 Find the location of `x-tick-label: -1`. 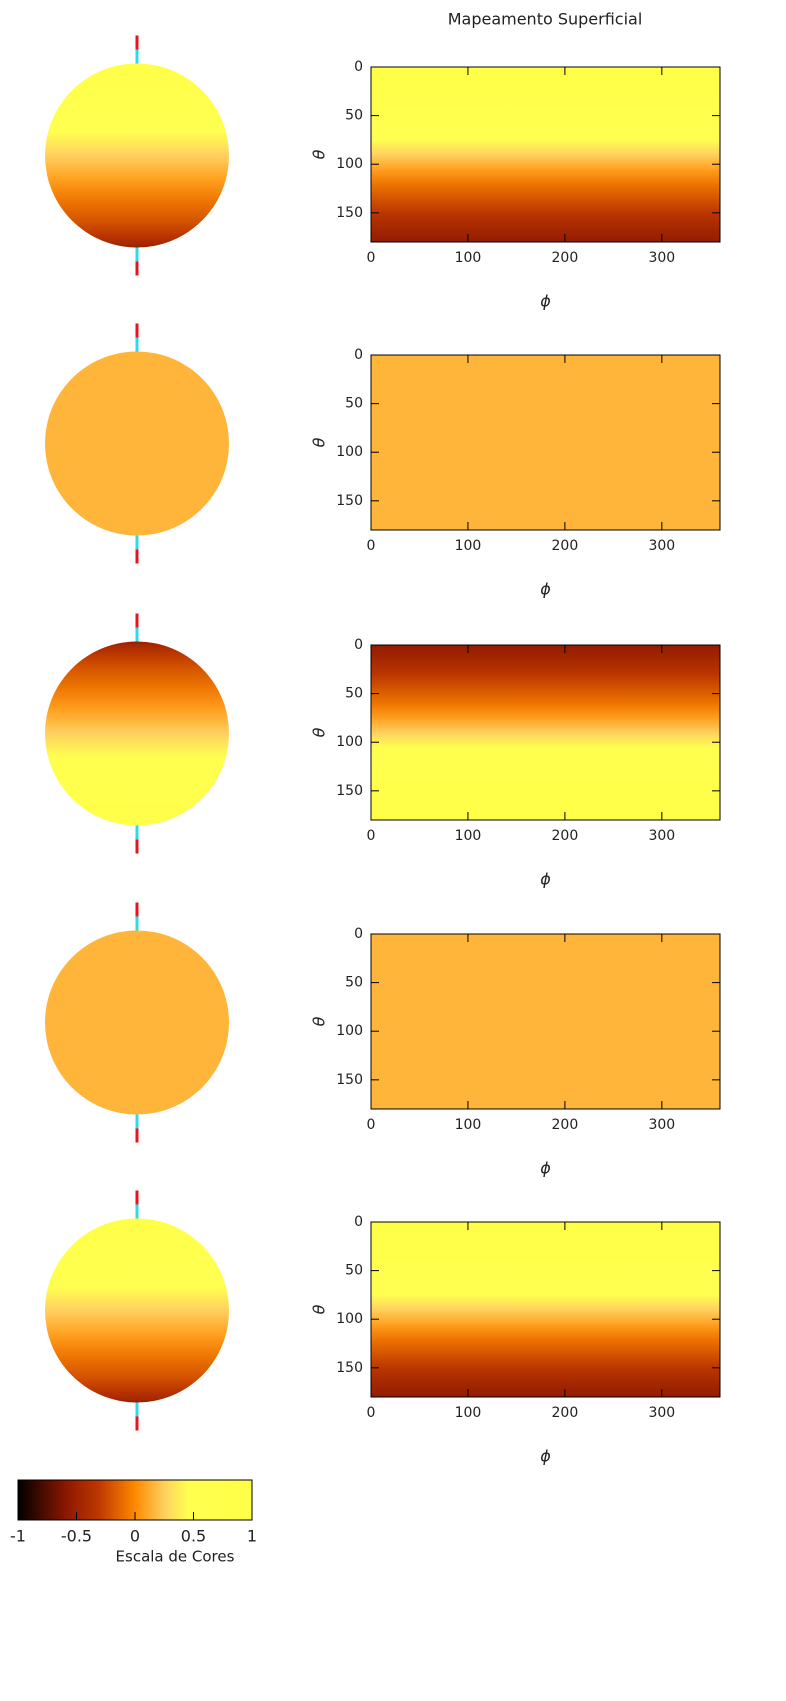

x-tick-label: -1 is located at coordinates (18, 1536).